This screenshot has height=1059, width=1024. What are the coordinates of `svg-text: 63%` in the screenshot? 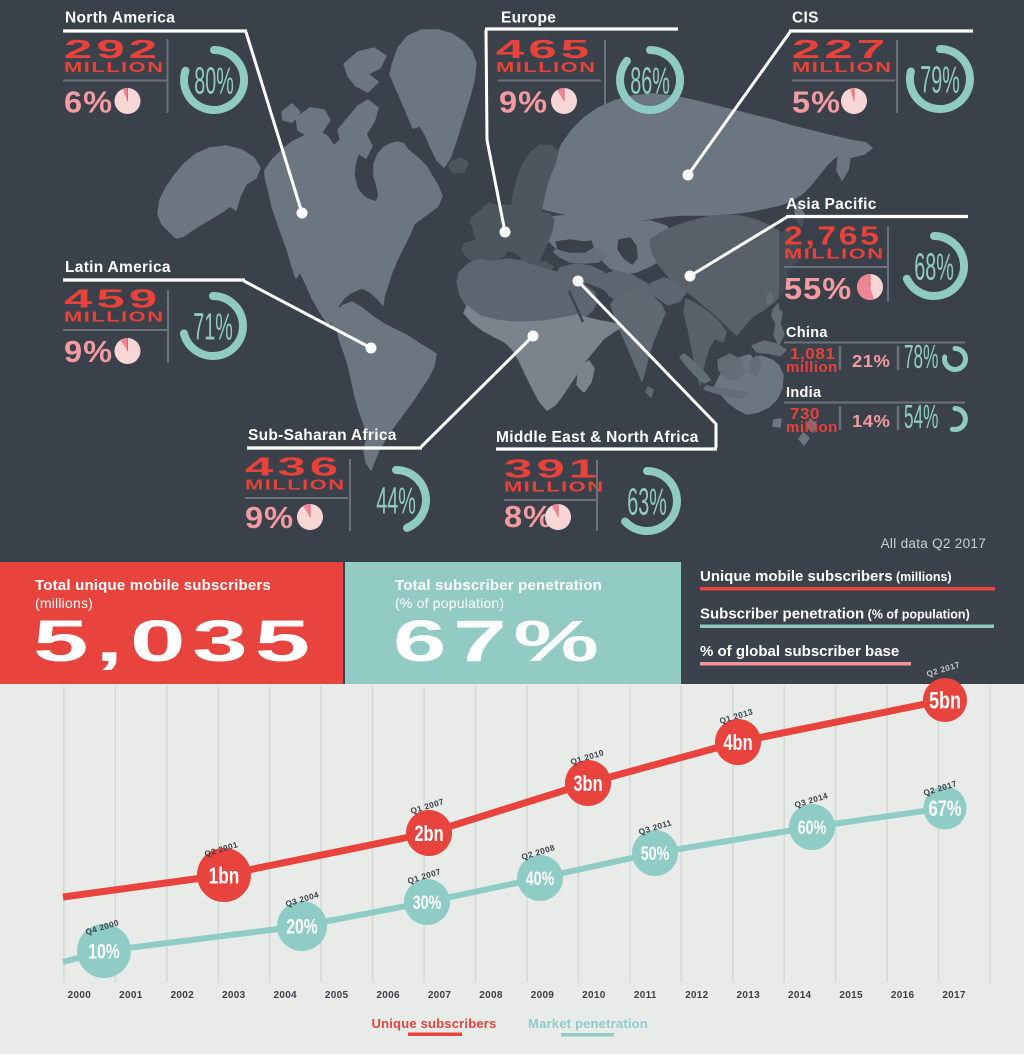 It's located at (647, 502).